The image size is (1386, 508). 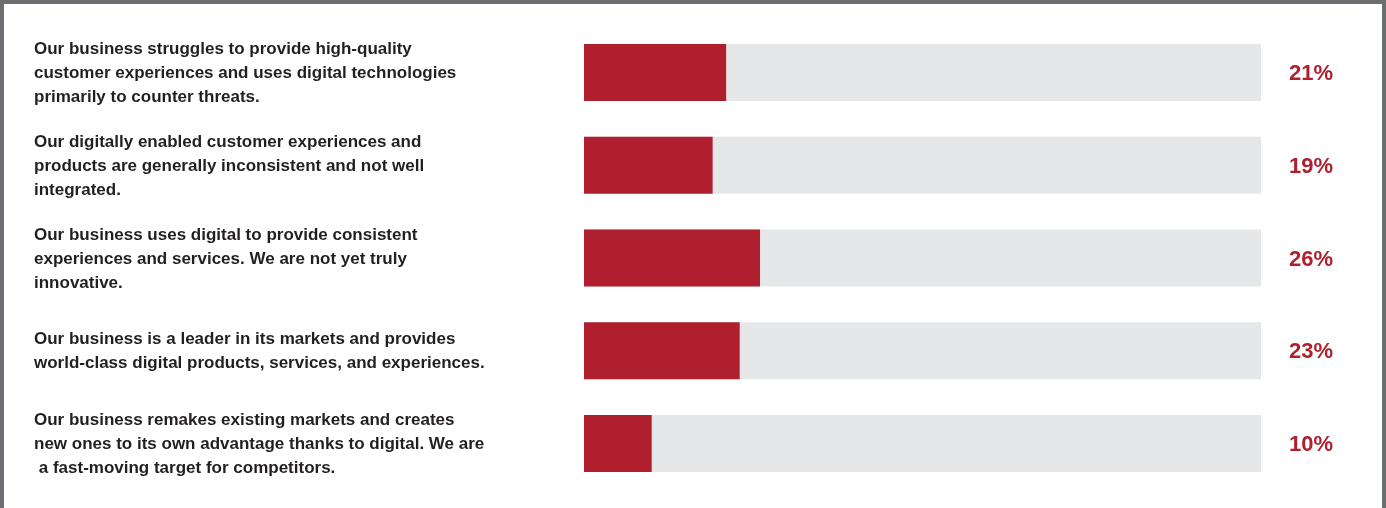 I want to click on data-label: 10%, so click(x=1311, y=444).